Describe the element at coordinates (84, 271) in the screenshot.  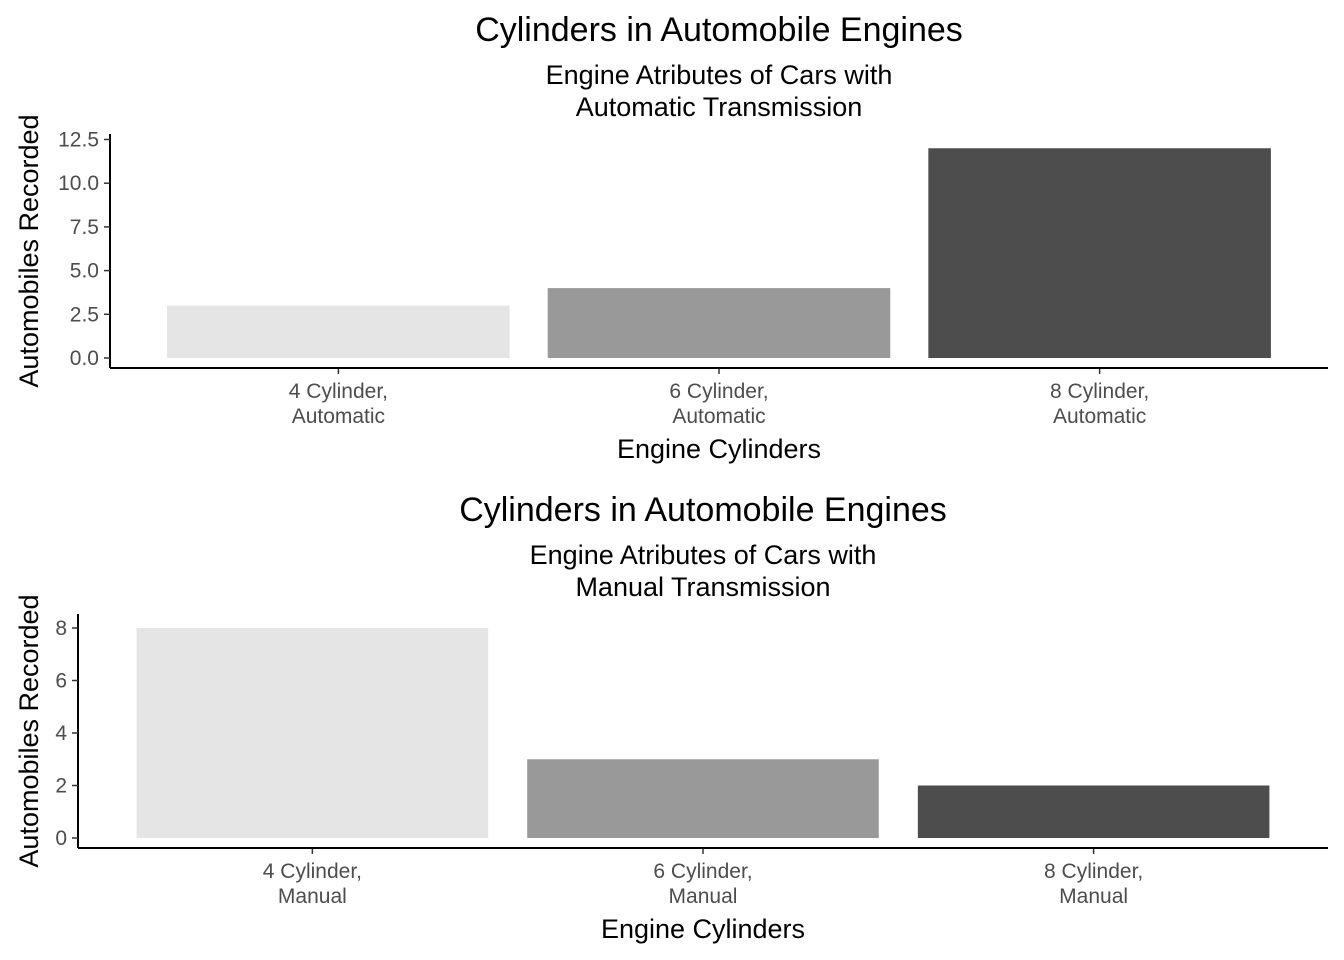
I see `y-tick-label: 5.0` at that location.